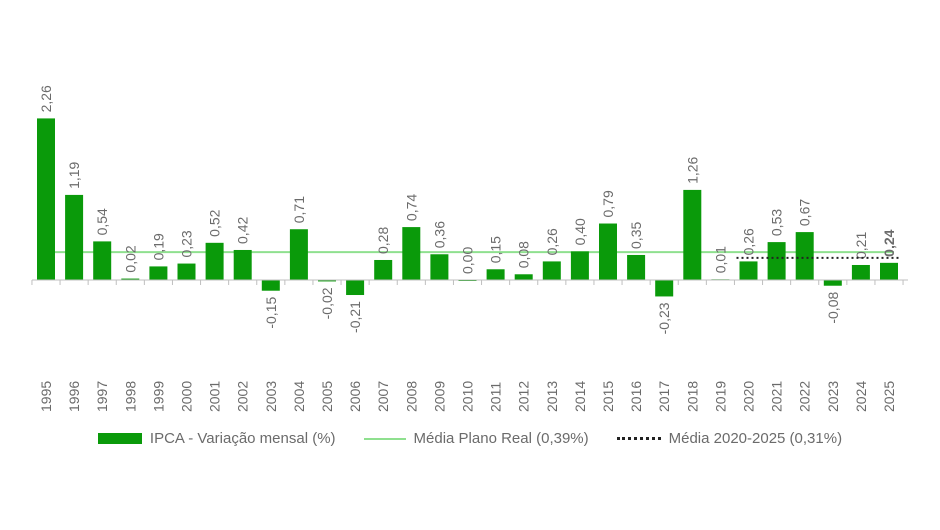 Image resolution: width=940 pixels, height=530 pixels. What do you see at coordinates (215, 396) in the screenshot?
I see `x-tick-label-2001: 2001` at bounding box center [215, 396].